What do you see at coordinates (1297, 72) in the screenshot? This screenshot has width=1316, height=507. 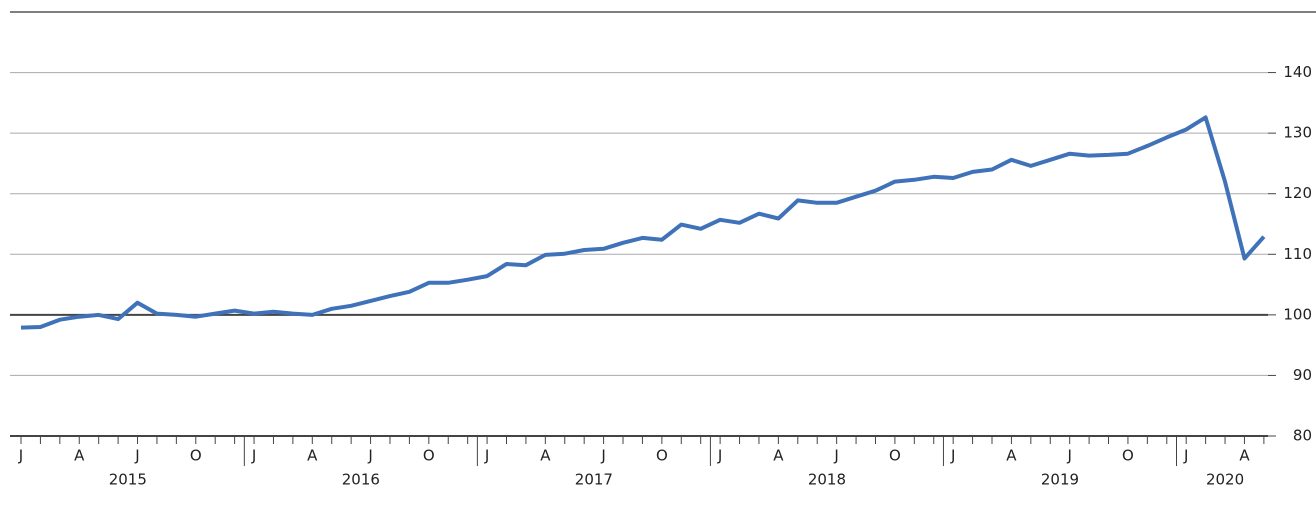 I see `y-tick-label: 140` at bounding box center [1297, 72].